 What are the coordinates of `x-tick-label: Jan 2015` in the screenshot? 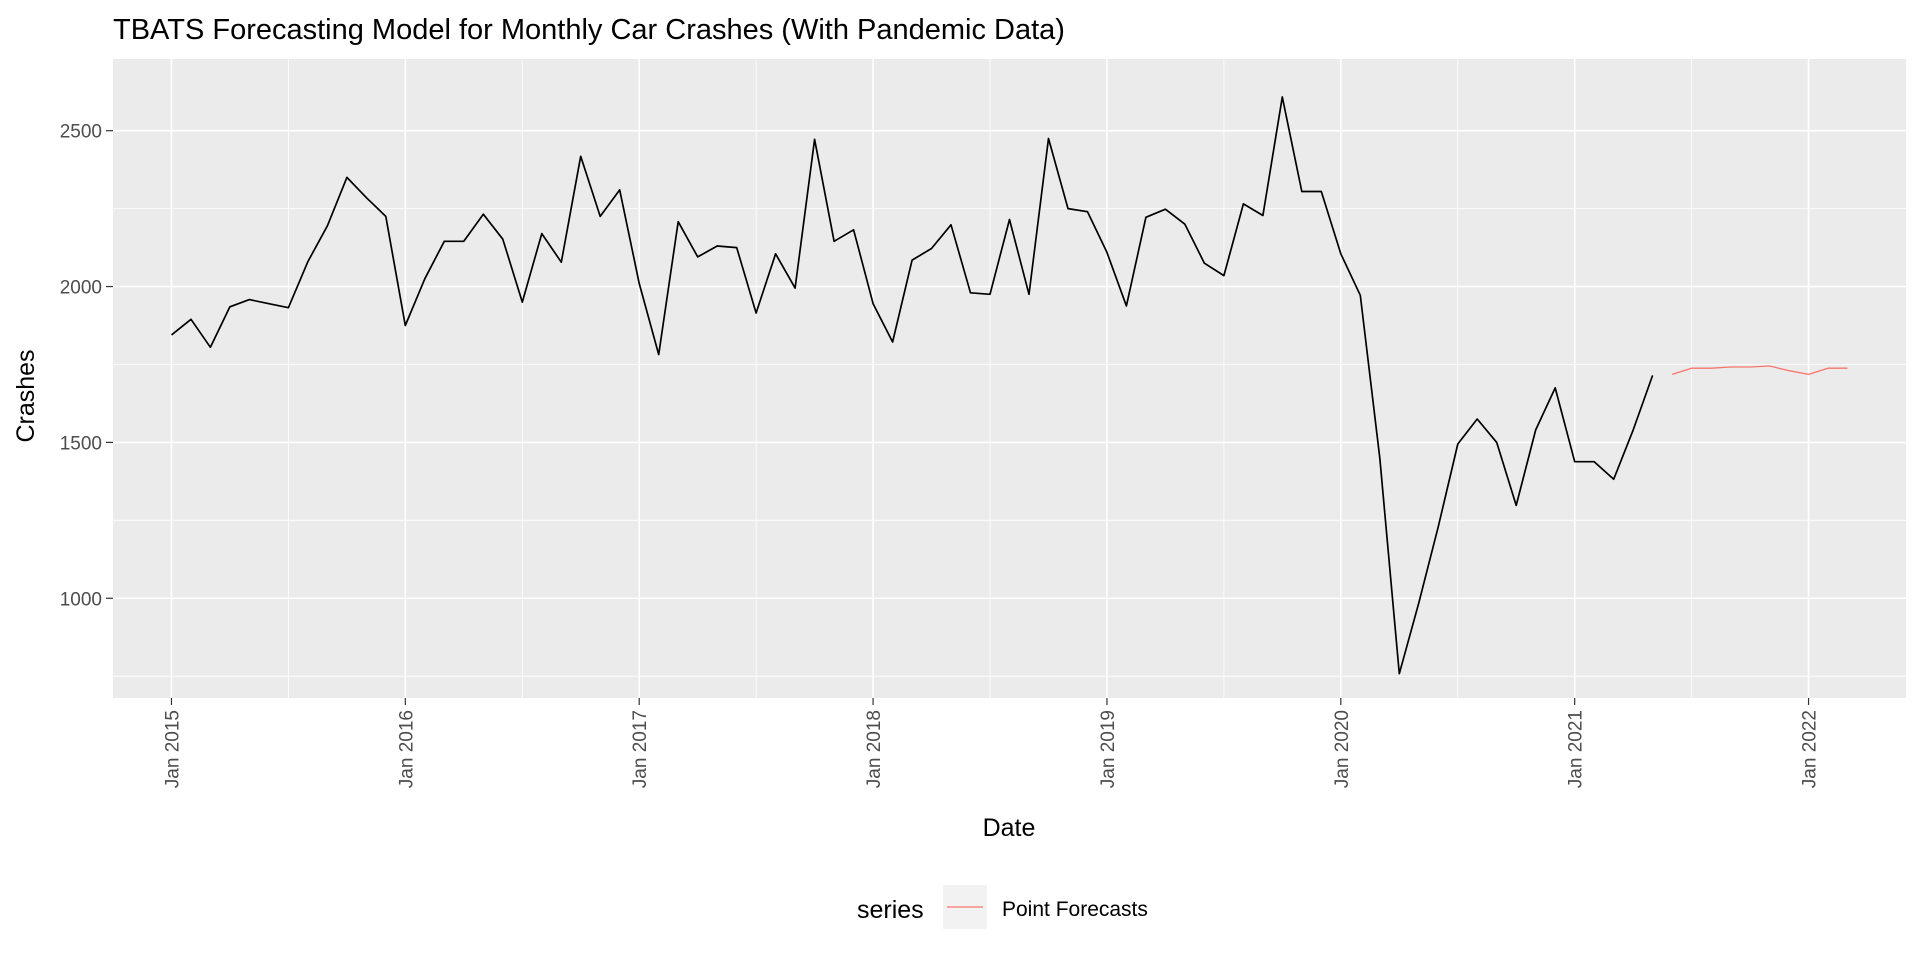 It's located at (172, 749).